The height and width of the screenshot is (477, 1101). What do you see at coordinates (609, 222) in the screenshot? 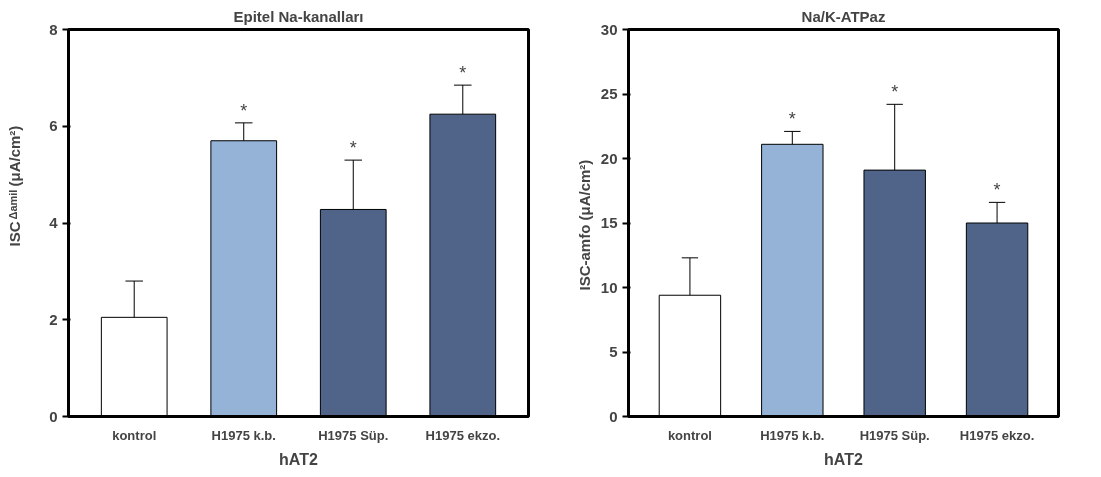
I see `y-tick-label: 15` at bounding box center [609, 222].